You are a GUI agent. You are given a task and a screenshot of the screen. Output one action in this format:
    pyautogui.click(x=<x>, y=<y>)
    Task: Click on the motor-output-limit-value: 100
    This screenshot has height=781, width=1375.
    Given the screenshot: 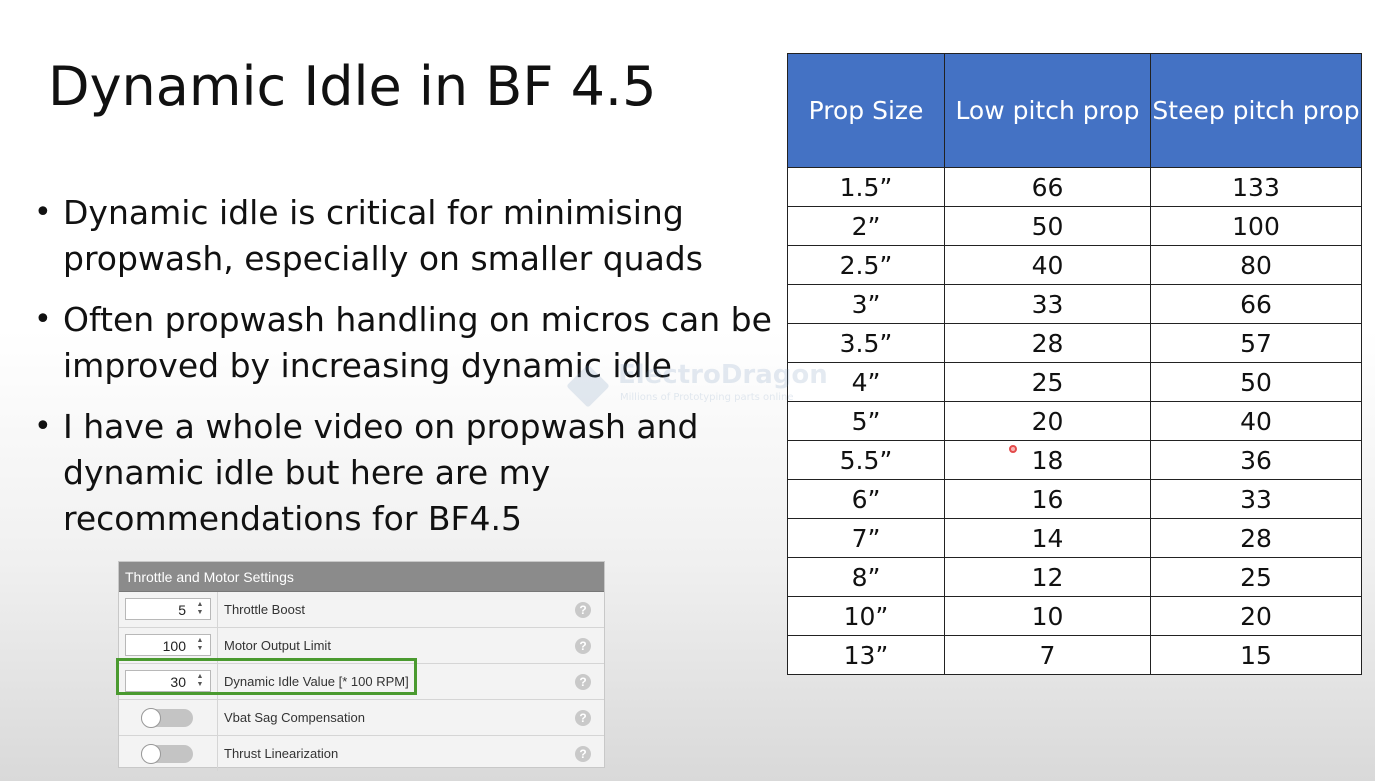 What is the action you would take?
    pyautogui.click(x=174, y=646)
    